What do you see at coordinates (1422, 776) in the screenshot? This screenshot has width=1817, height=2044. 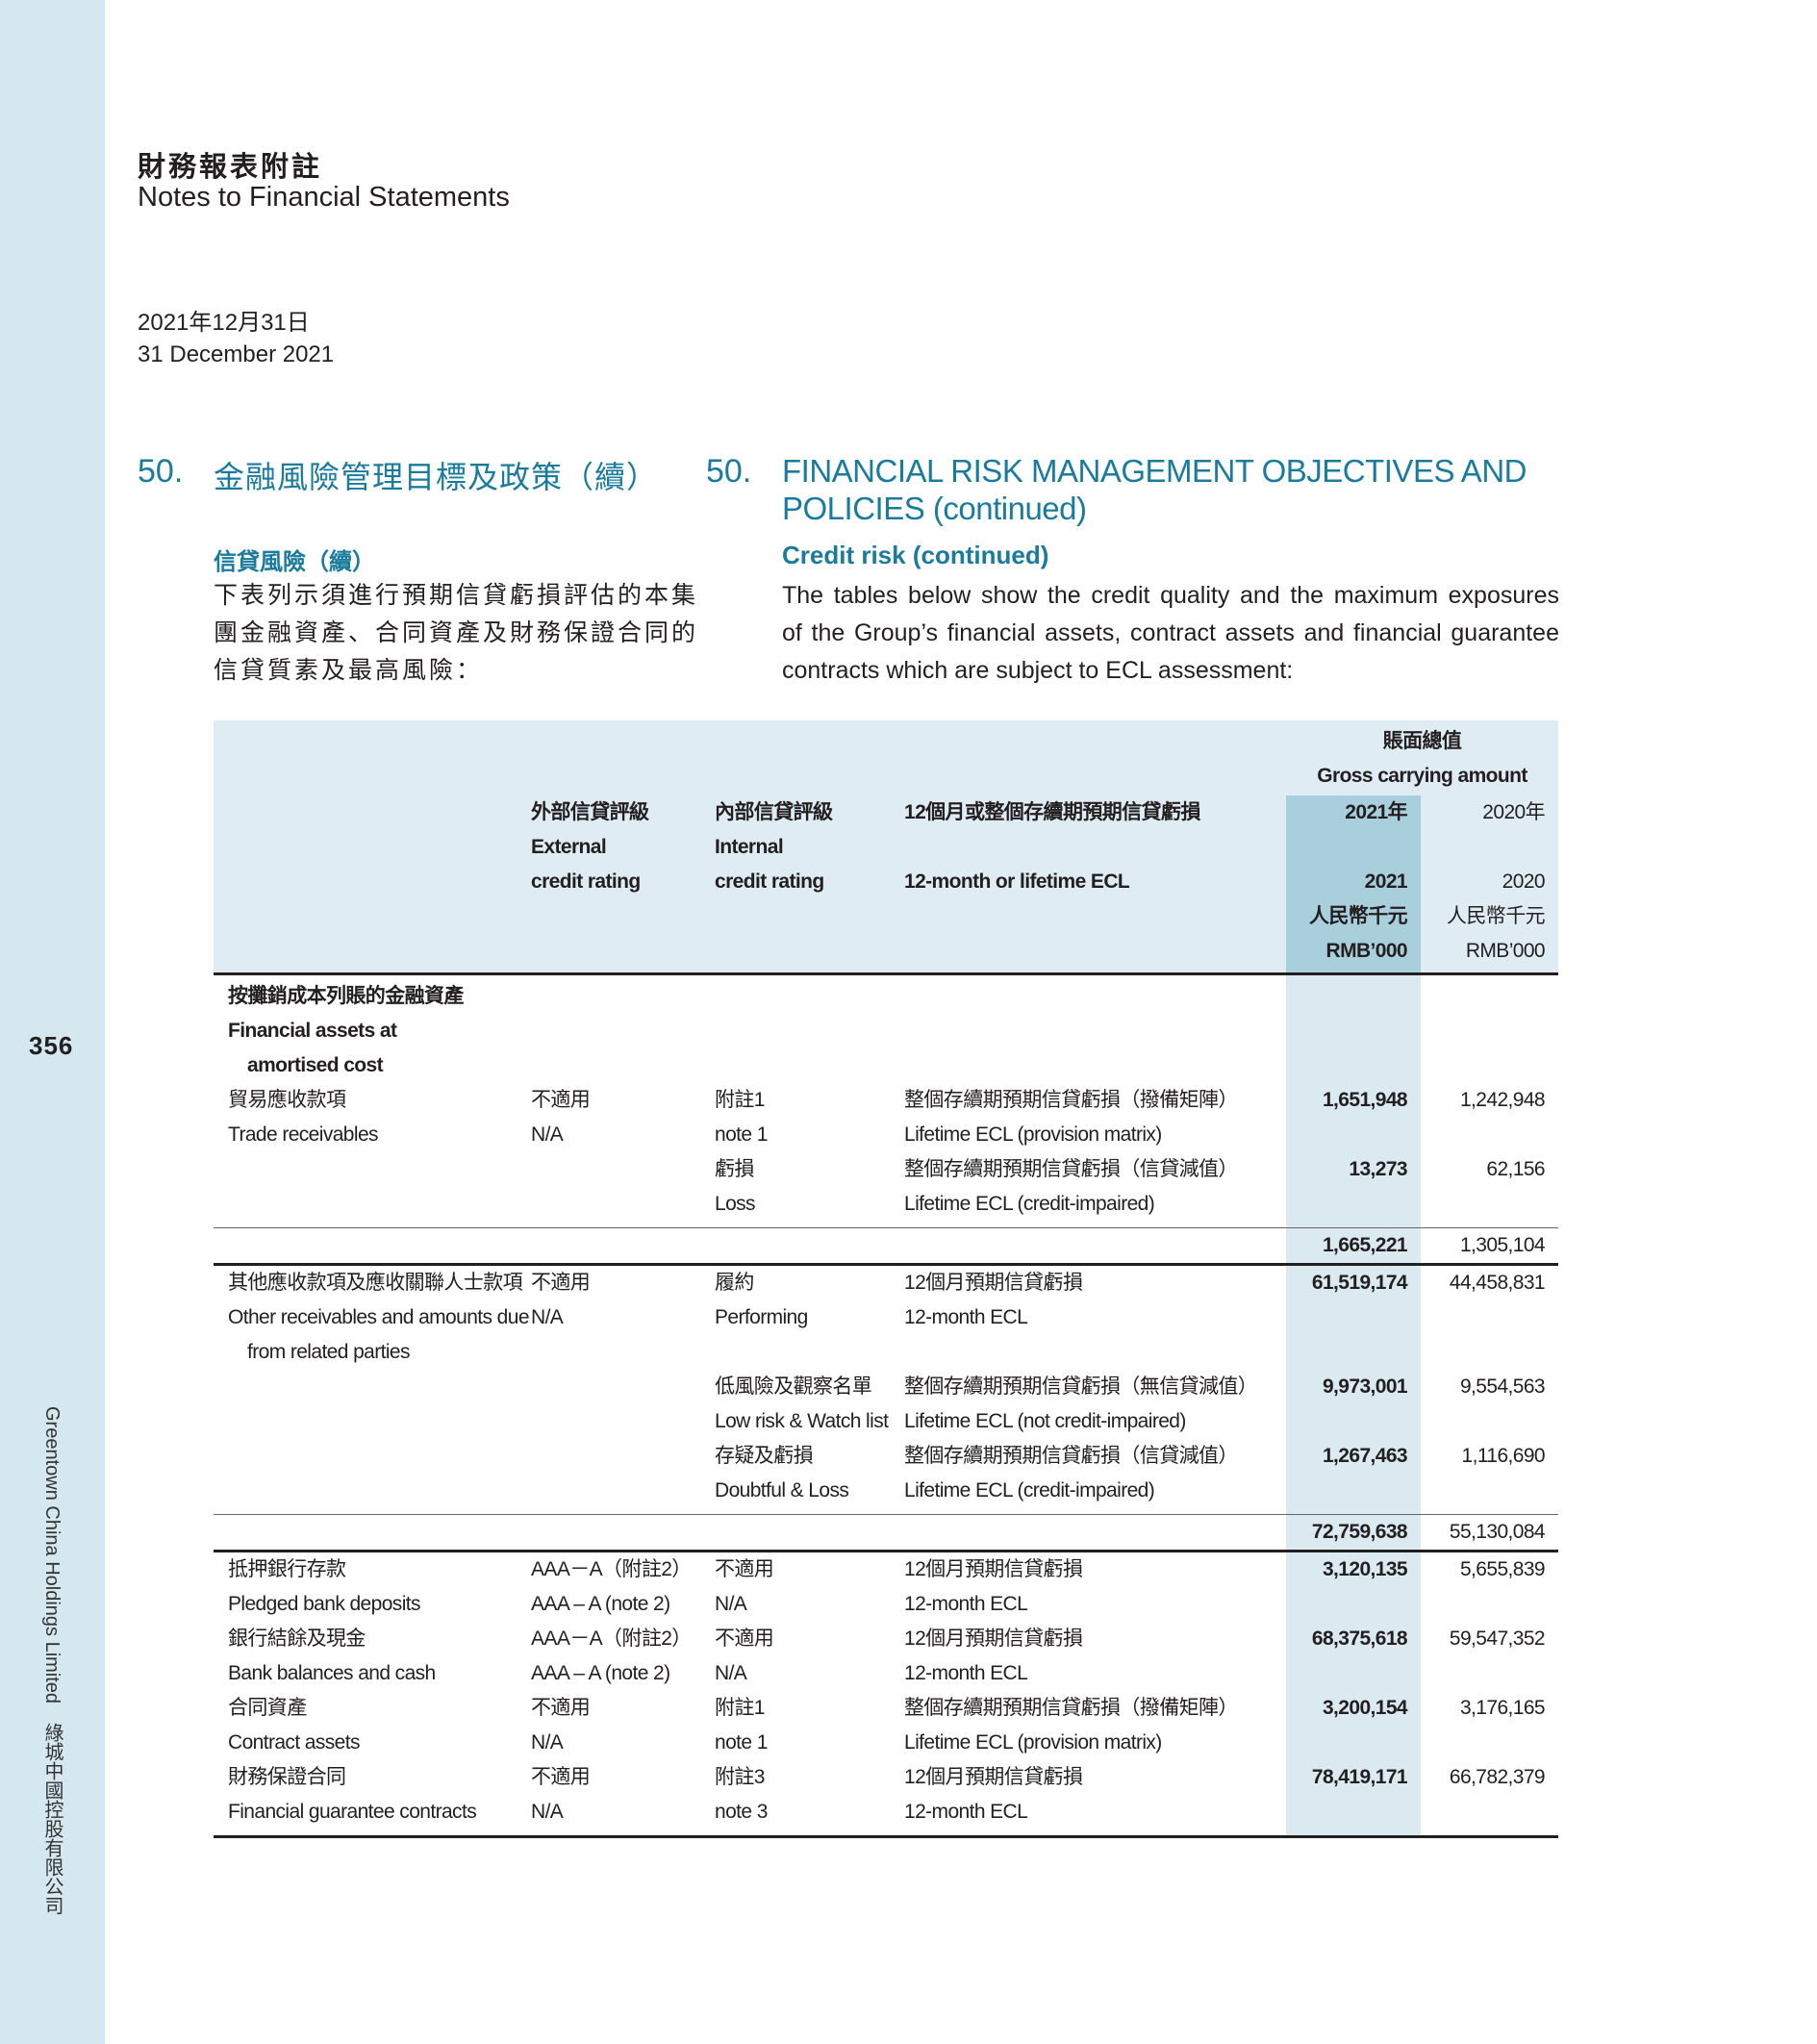 I see `gross-header-en: Gross carrying amount` at bounding box center [1422, 776].